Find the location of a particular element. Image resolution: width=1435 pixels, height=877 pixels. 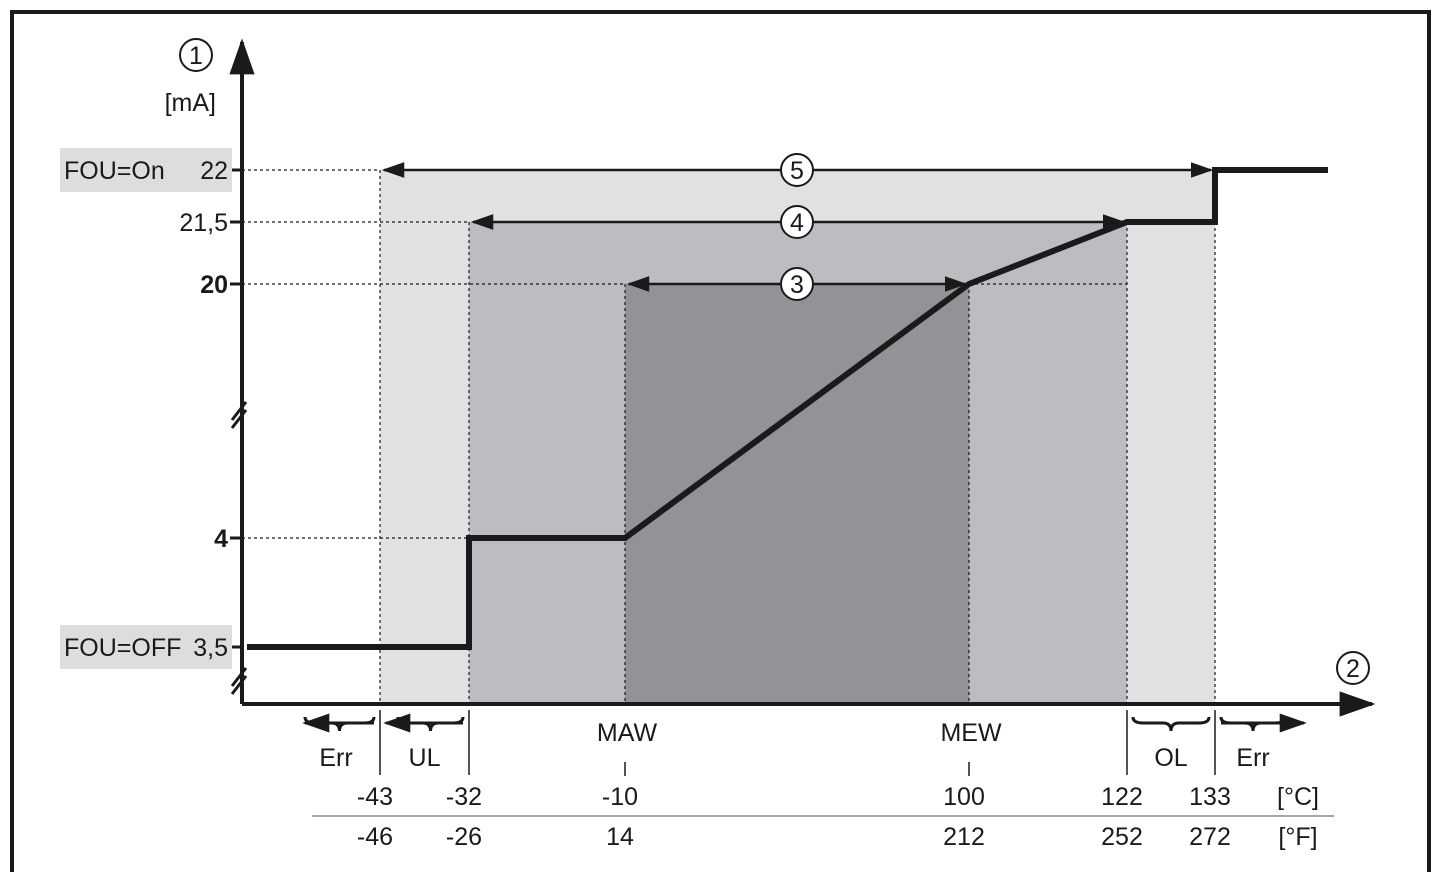

axis-break-1a is located at coordinates (239, 411).